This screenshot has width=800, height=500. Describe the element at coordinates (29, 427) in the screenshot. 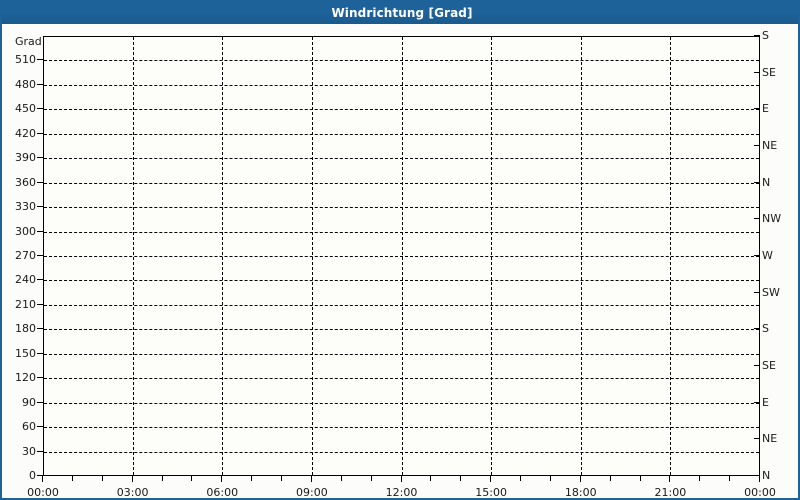

I see `y-axis-label-left: 60` at that location.